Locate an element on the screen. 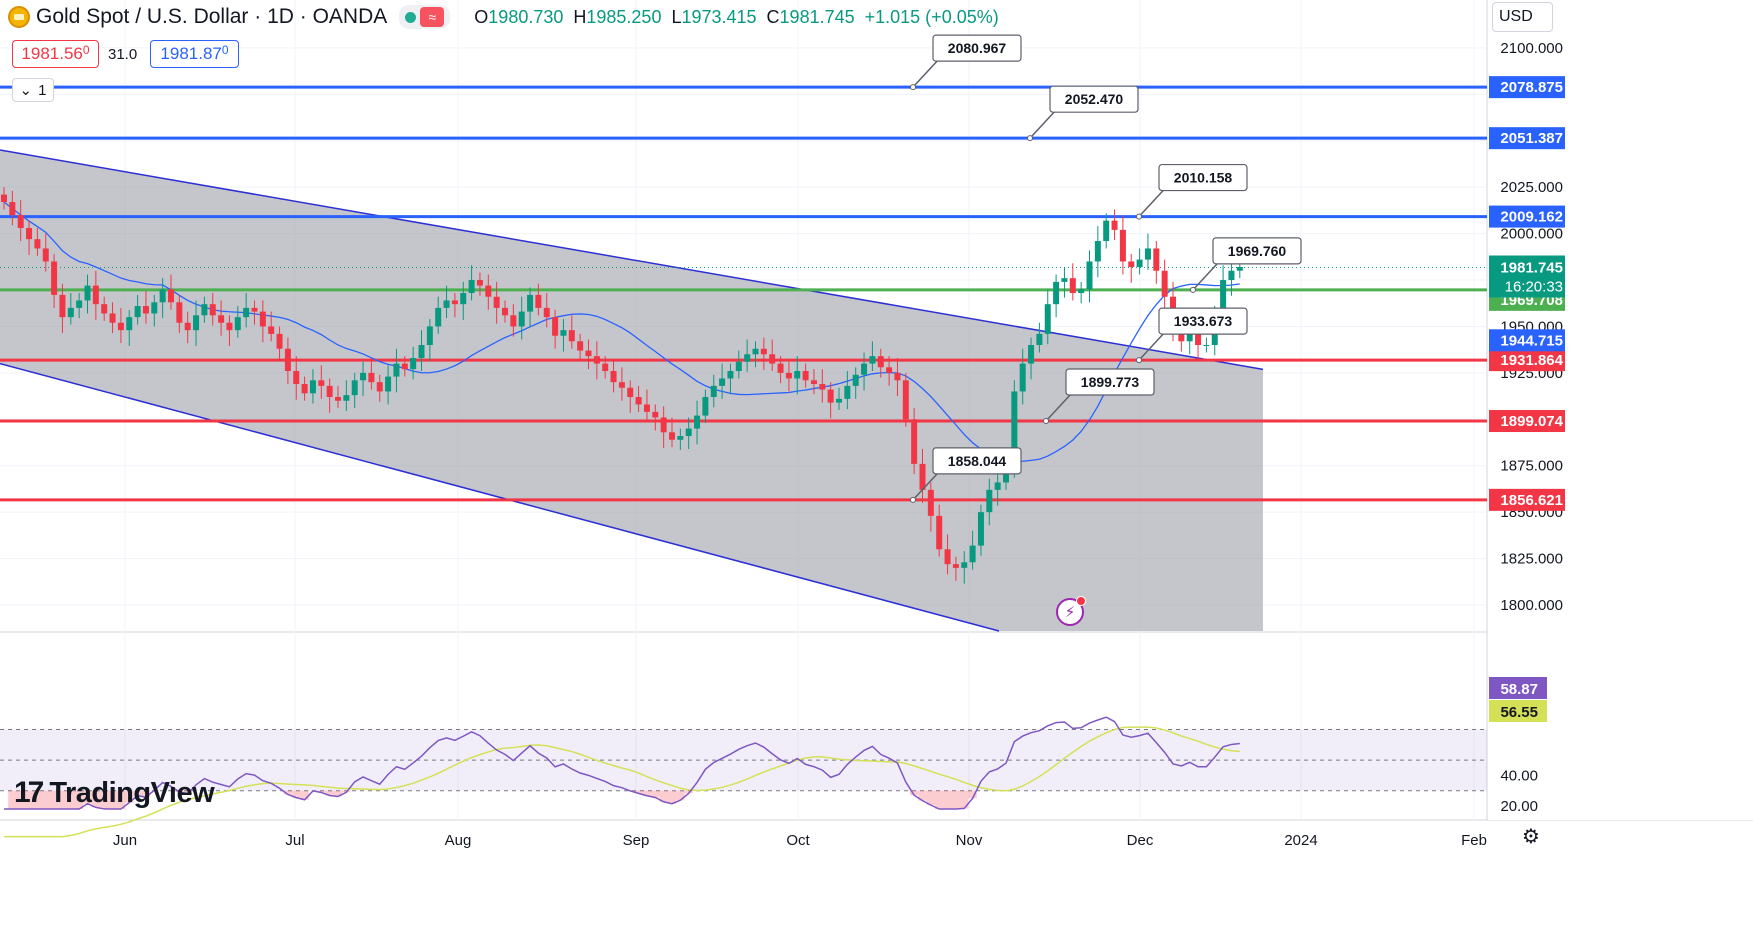 This screenshot has width=1753, height=950. ohlc-high-label: H is located at coordinates (580, 16).